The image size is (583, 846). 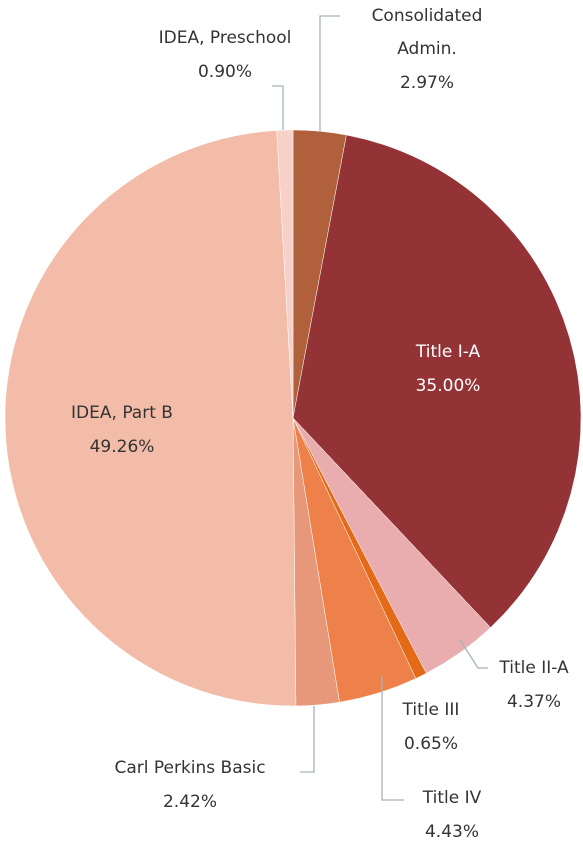 What do you see at coordinates (225, 38) in the screenshot?
I see `category-label: IDEA, Preschool` at bounding box center [225, 38].